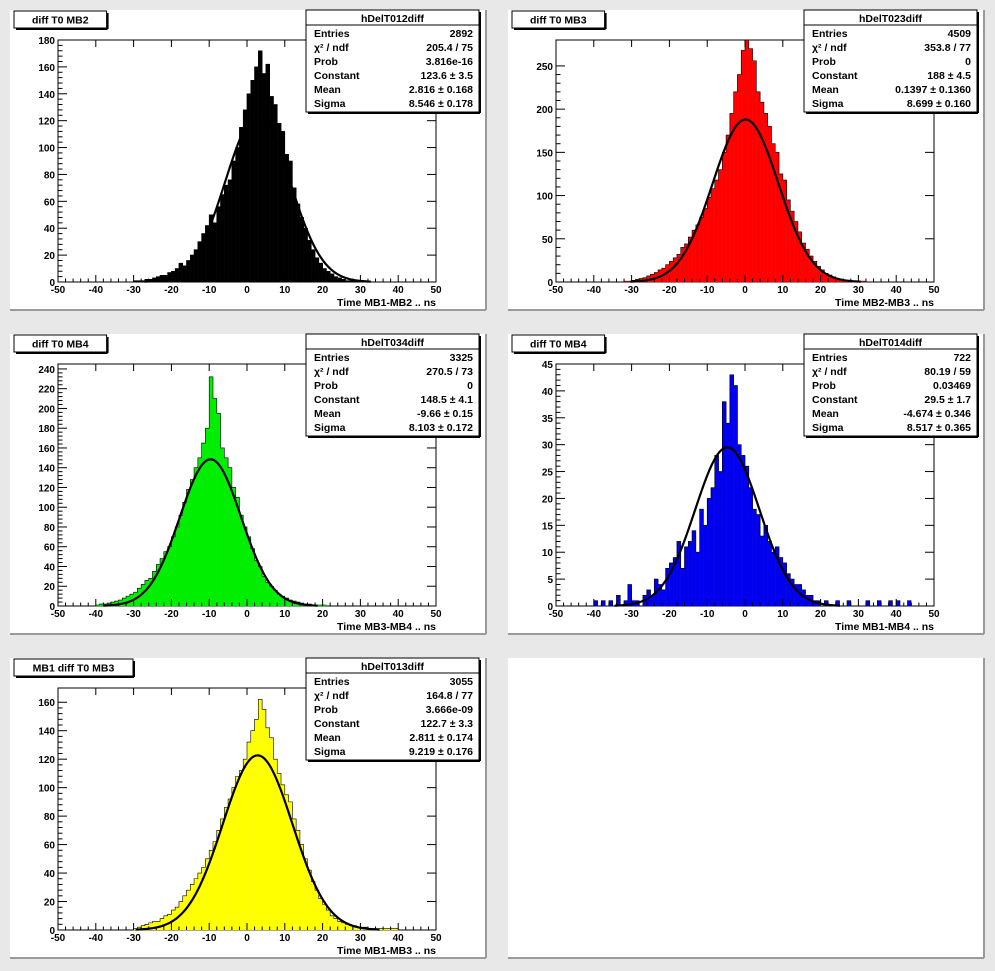 The height and width of the screenshot is (971, 995). Describe the element at coordinates (447, 724) in the screenshot. I see `stats-value: 122.7 ± 3.3` at that location.